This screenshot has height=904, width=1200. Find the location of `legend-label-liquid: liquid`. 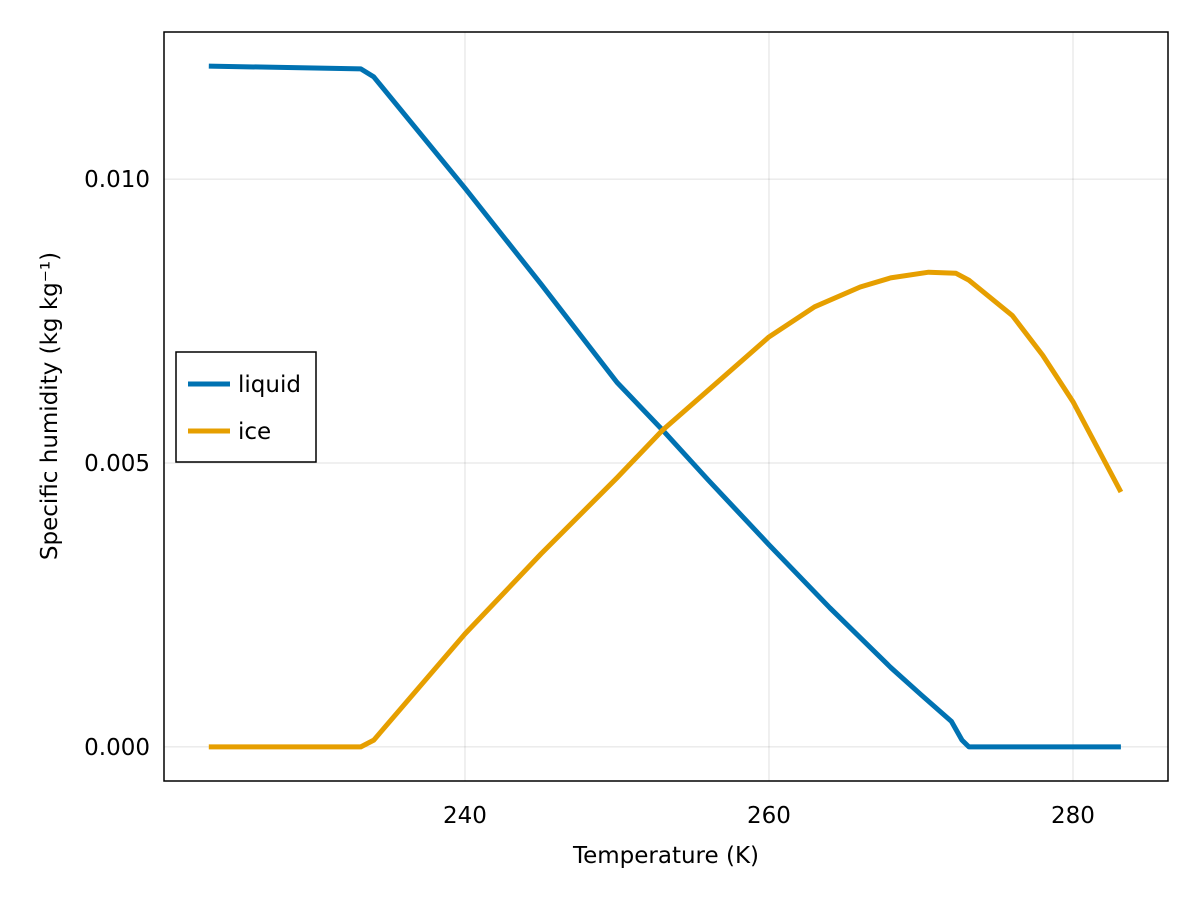

legend-label-liquid: liquid is located at coordinates (269, 385).